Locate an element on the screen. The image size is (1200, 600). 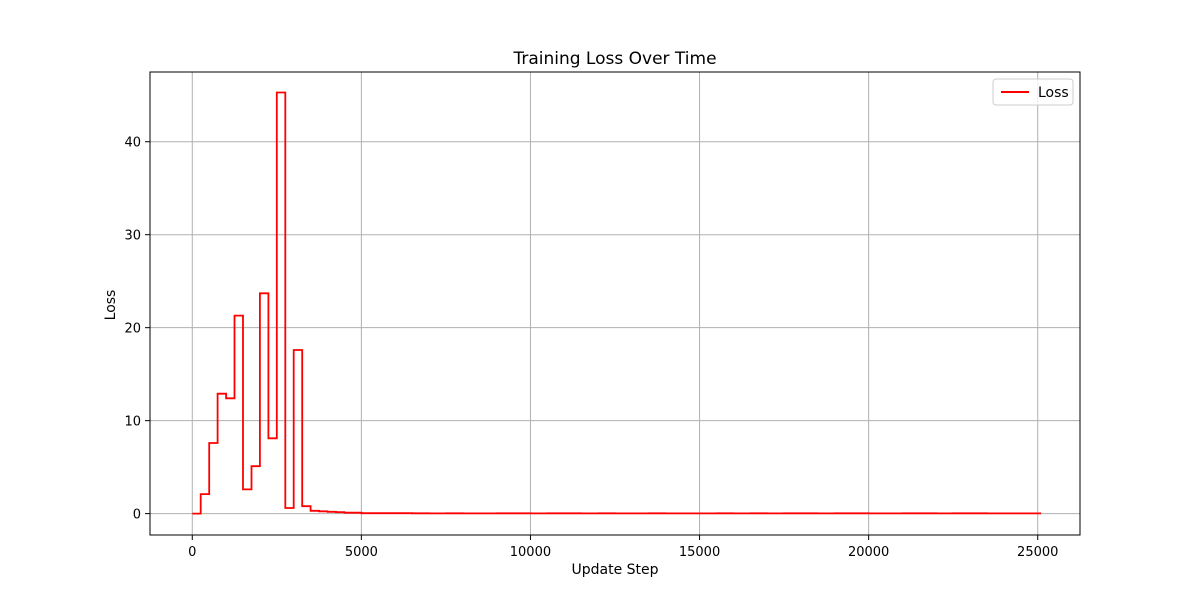
y-tick-label: 20 is located at coordinates (132, 329).